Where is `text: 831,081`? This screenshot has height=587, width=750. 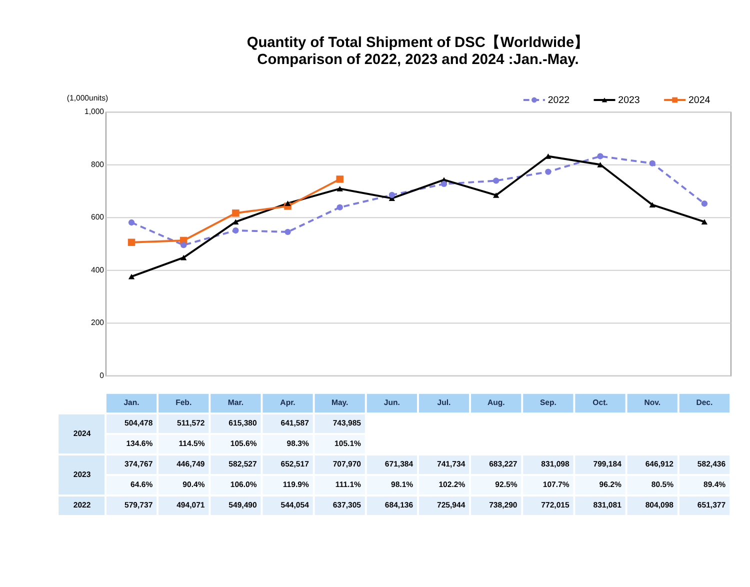 text: 831,081 is located at coordinates (607, 505).